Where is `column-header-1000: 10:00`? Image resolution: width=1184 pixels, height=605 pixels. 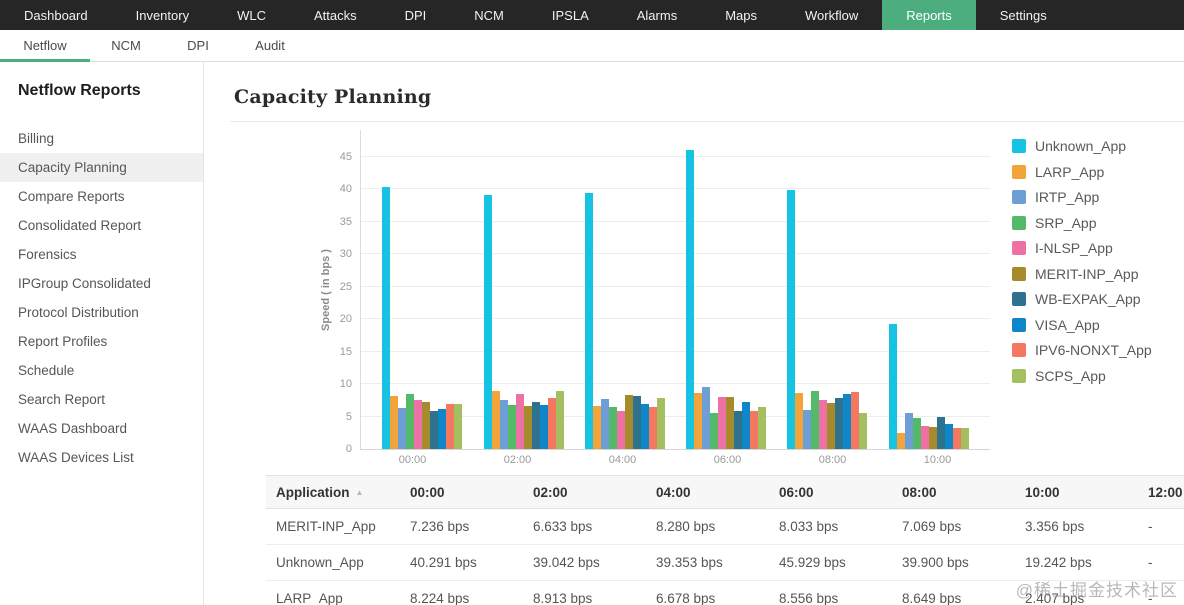
column-header-1000: 10:00 is located at coordinates (1042, 492).